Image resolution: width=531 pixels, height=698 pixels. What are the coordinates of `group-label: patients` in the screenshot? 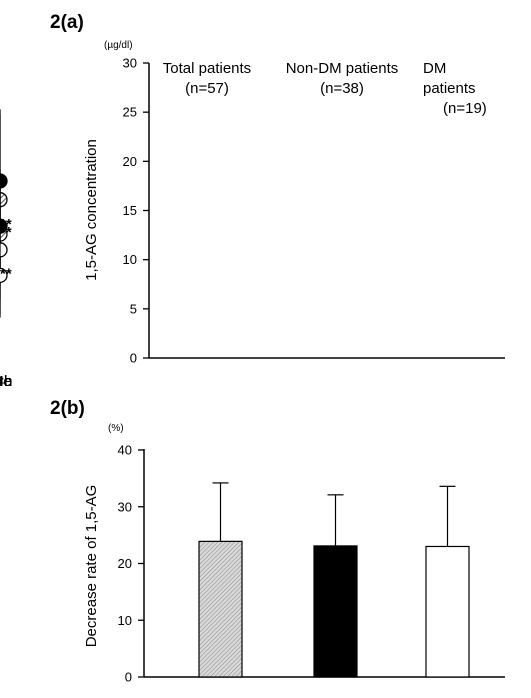 It's located at (449, 88).